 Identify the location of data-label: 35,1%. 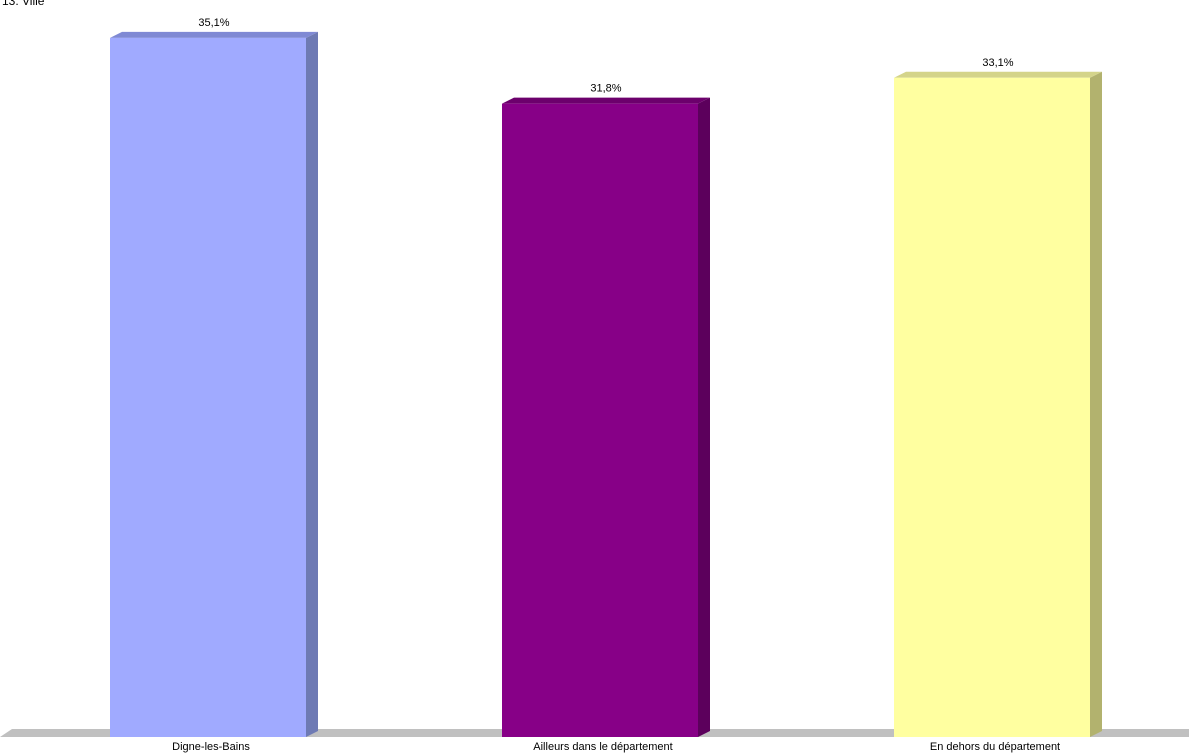
(213, 23).